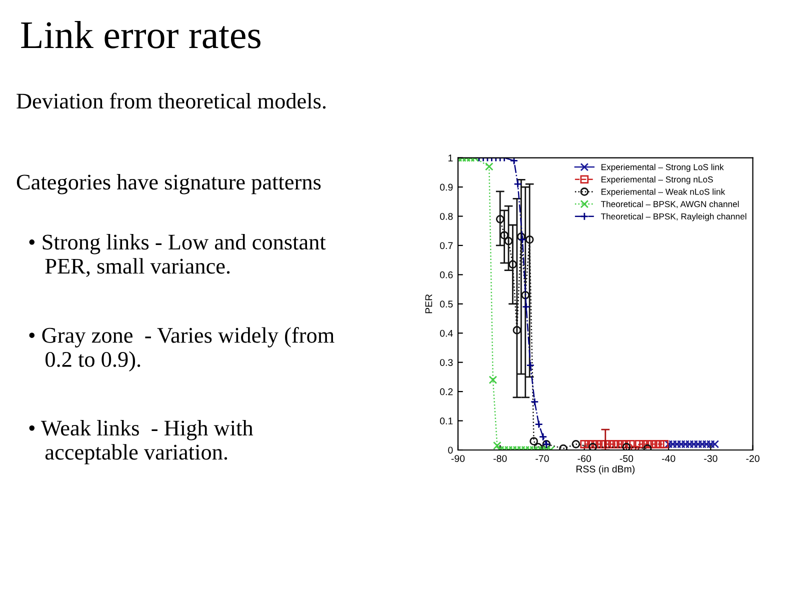 This screenshot has width=800, height=600. What do you see at coordinates (584, 458) in the screenshot?
I see `x-tick-label: -60` at bounding box center [584, 458].